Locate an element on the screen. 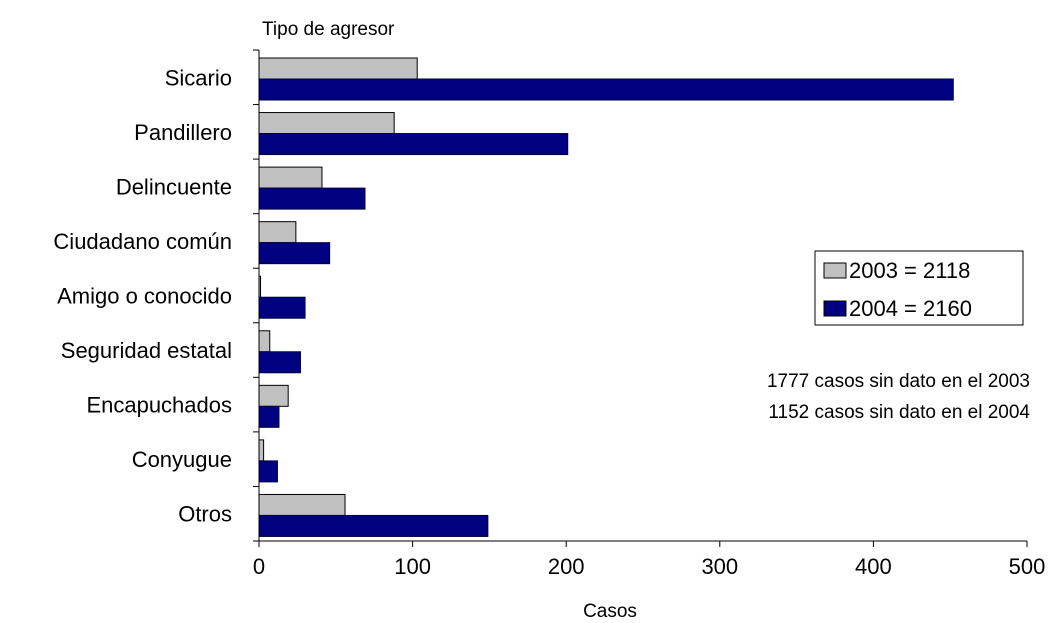 The width and height of the screenshot is (1050, 623). legend: 2003 = 2118 2004 = 2160 is located at coordinates (919, 288).